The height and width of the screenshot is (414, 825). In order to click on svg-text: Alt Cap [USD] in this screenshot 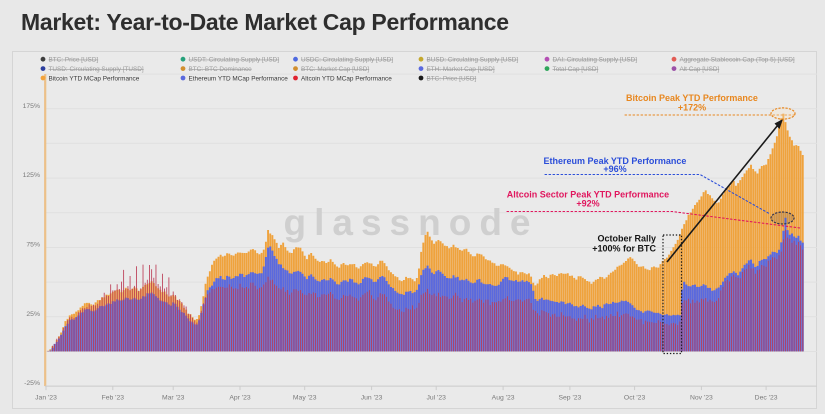, I will do `click(700, 69)`.